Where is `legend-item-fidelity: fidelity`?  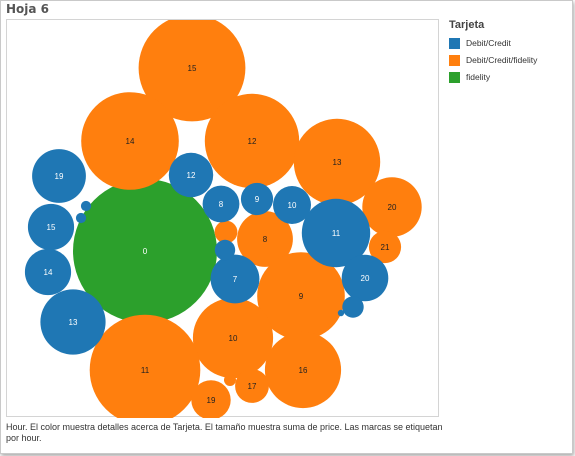 legend-item-fidelity: fidelity is located at coordinates (510, 77).